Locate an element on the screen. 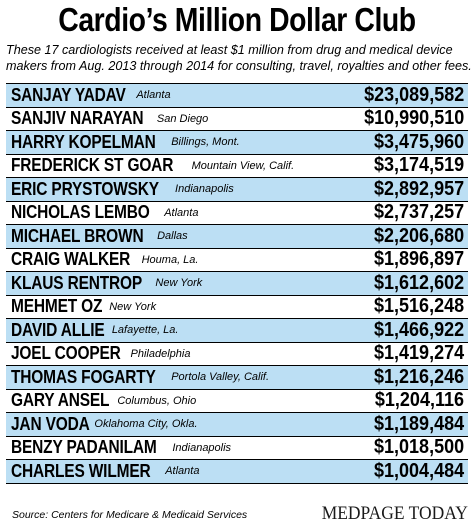 The width and height of the screenshot is (474, 527). row-name: JOEL COOPER is located at coordinates (66, 353).